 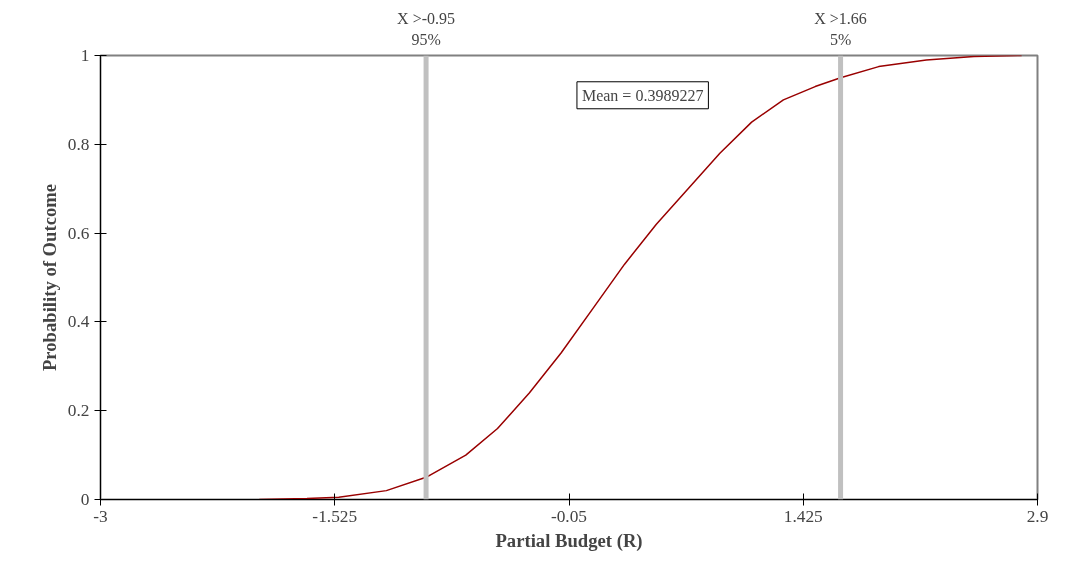 I want to click on y-tick-label: 0, so click(x=85, y=499).